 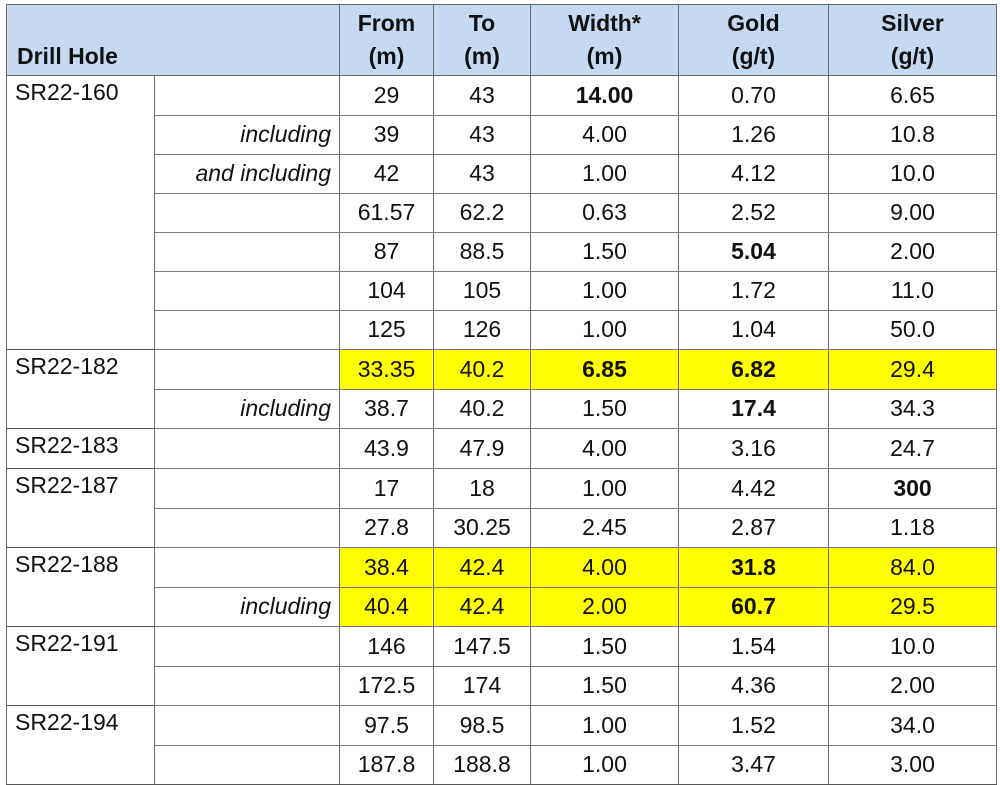 I want to click on from-cell: 172.5, so click(x=386, y=685).